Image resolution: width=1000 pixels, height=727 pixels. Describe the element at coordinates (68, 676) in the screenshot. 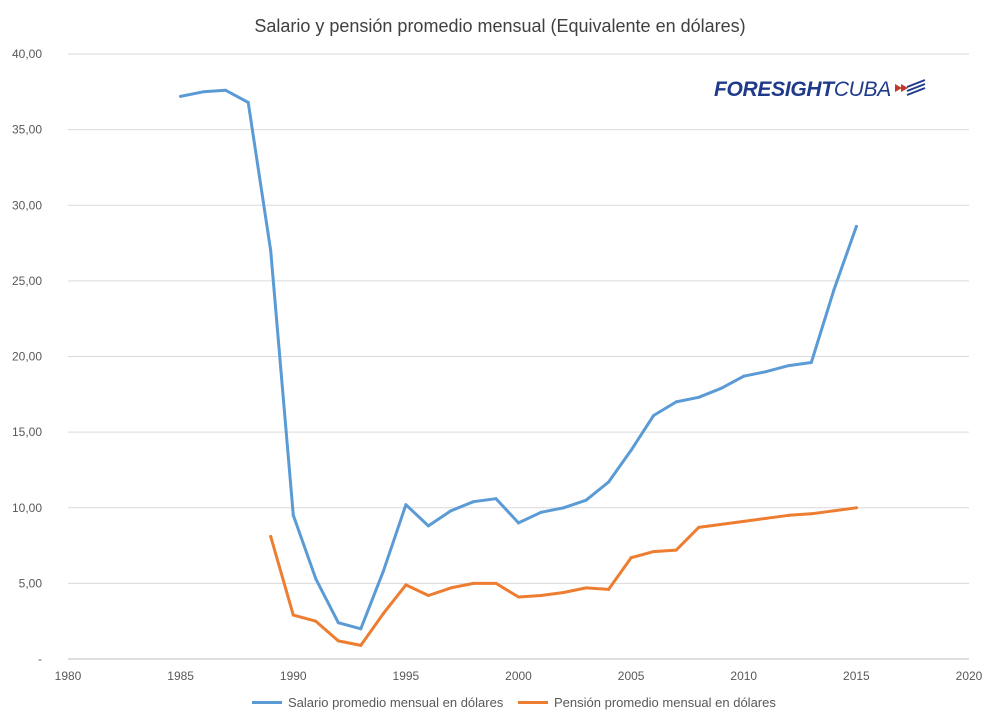

I see `x-tick-label: 1980` at that location.